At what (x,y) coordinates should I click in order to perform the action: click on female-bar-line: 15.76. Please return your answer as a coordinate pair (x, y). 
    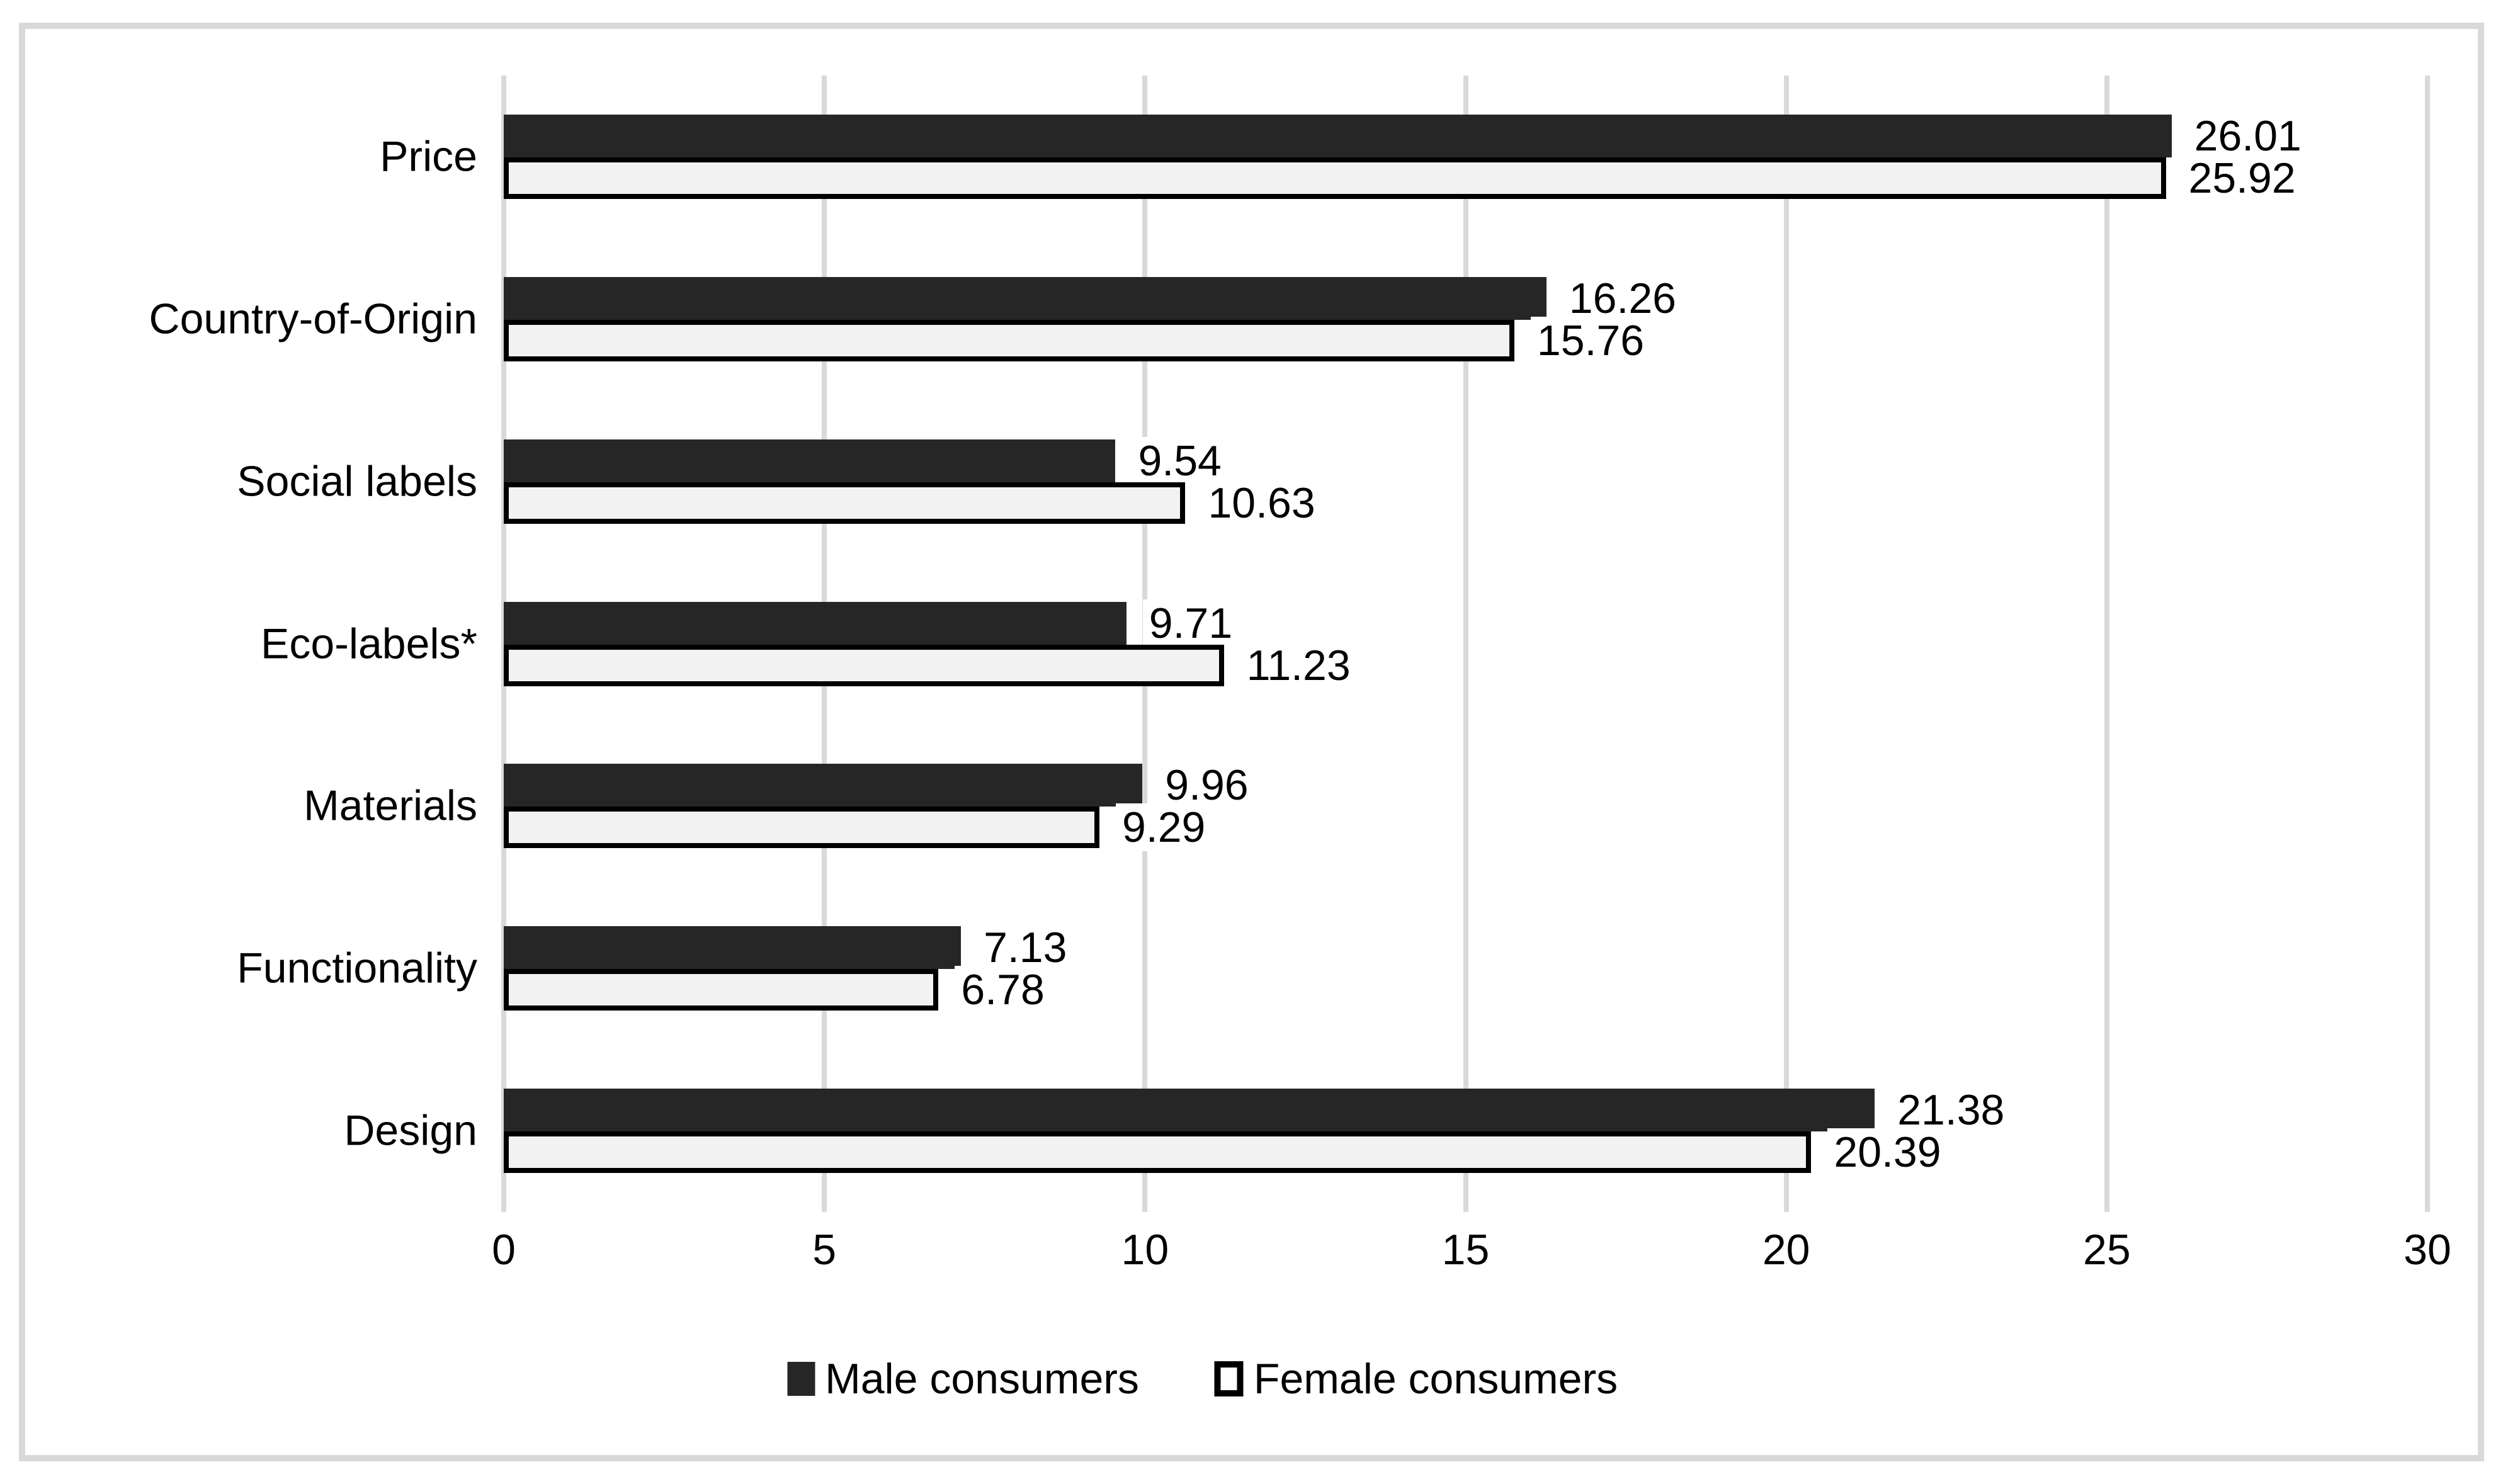
    Looking at the image, I should click on (1465, 341).